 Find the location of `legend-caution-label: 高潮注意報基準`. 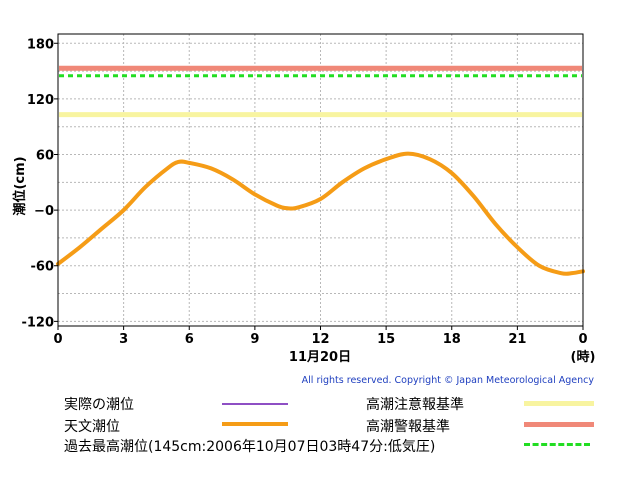

legend-caution-label: 高潮注意報基準 is located at coordinates (415, 405).